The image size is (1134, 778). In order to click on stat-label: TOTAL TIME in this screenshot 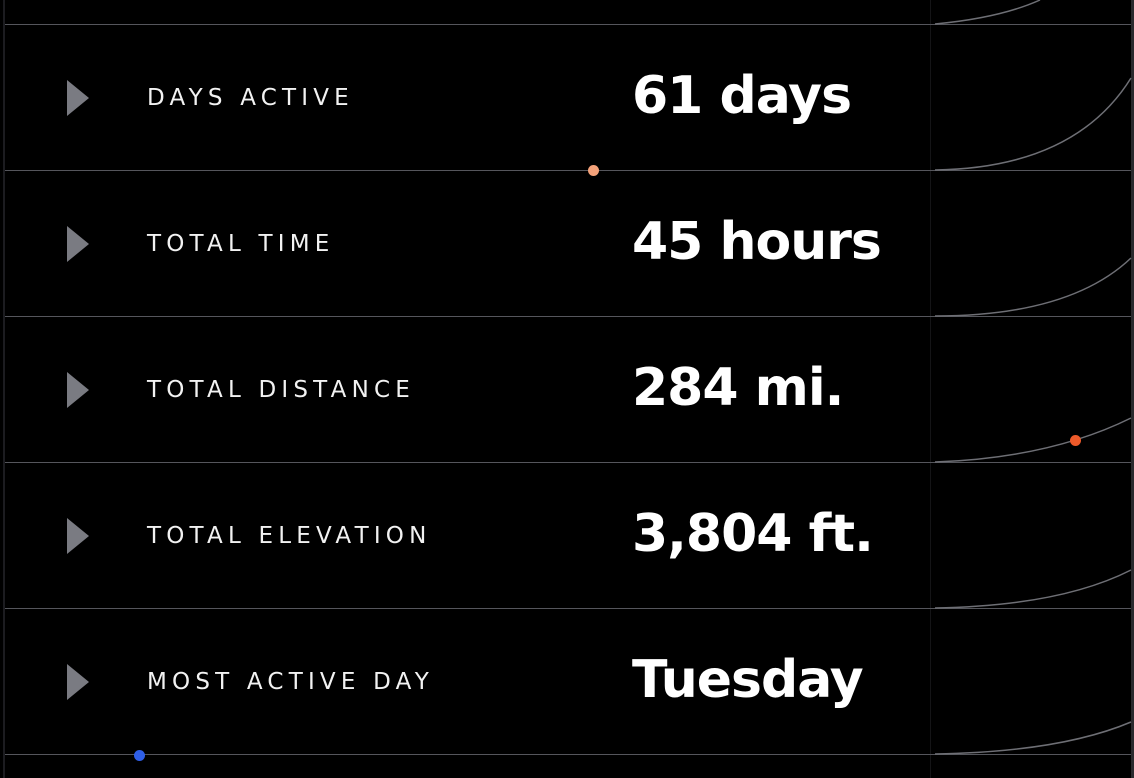, I will do `click(241, 244)`.